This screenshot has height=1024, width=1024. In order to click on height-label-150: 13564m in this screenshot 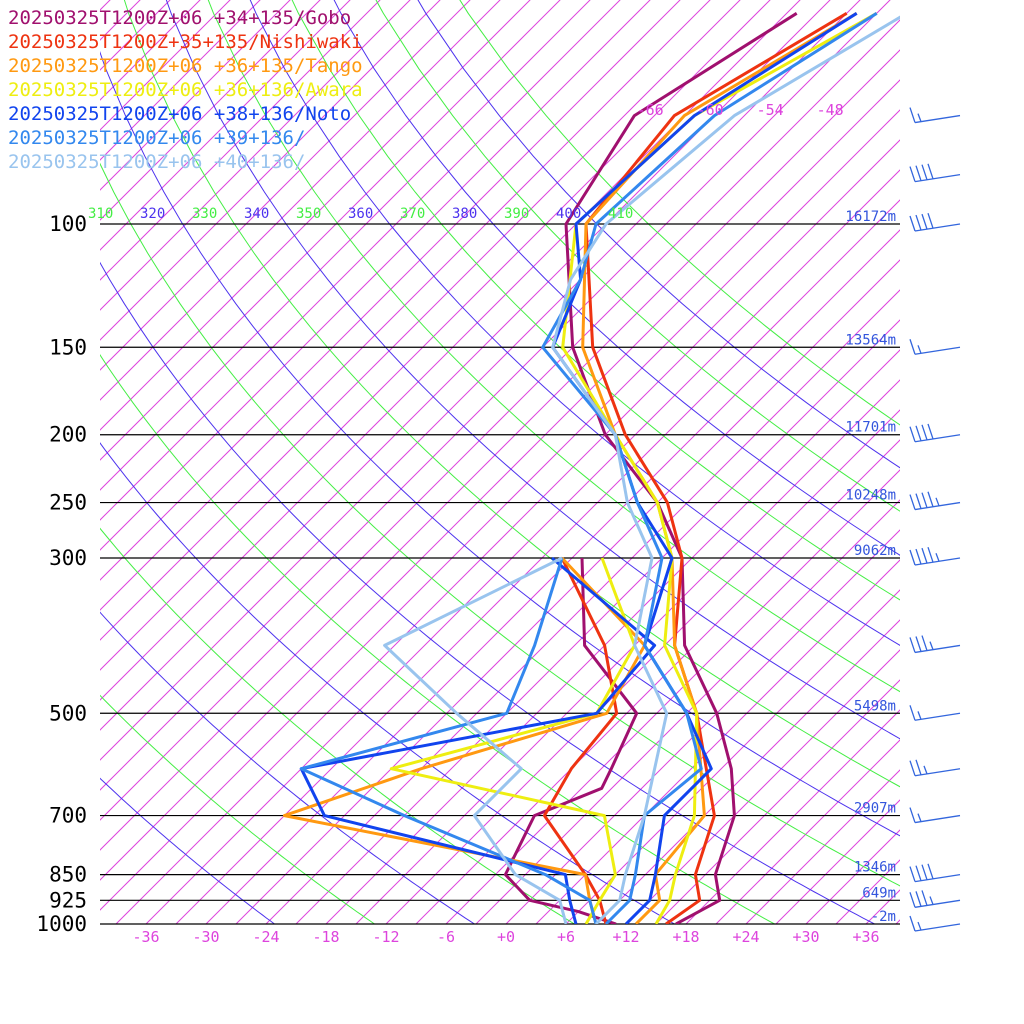, I will do `click(870, 340)`.